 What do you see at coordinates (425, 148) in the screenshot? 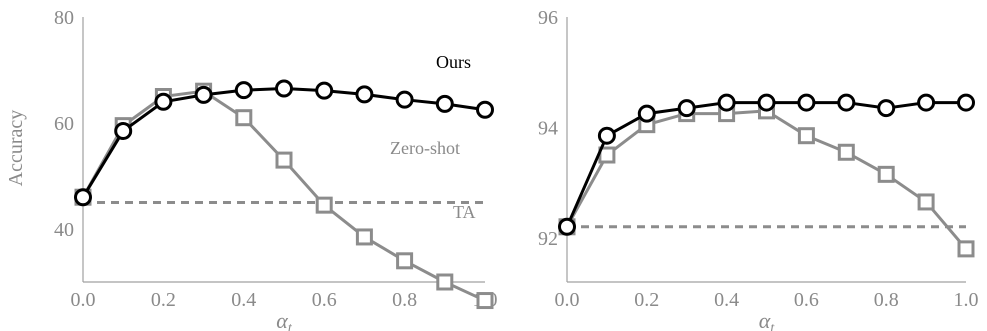
I see `zero-shot-annotation: Zero-shot` at bounding box center [425, 148].